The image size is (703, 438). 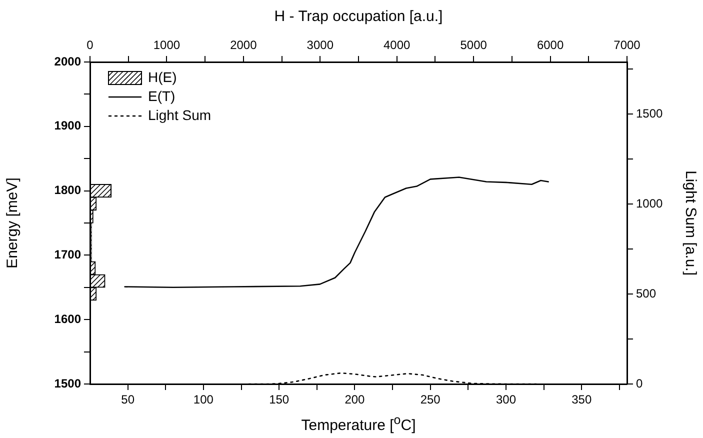 What do you see at coordinates (639, 383) in the screenshot?
I see `y2-tick-label: 0` at bounding box center [639, 383].